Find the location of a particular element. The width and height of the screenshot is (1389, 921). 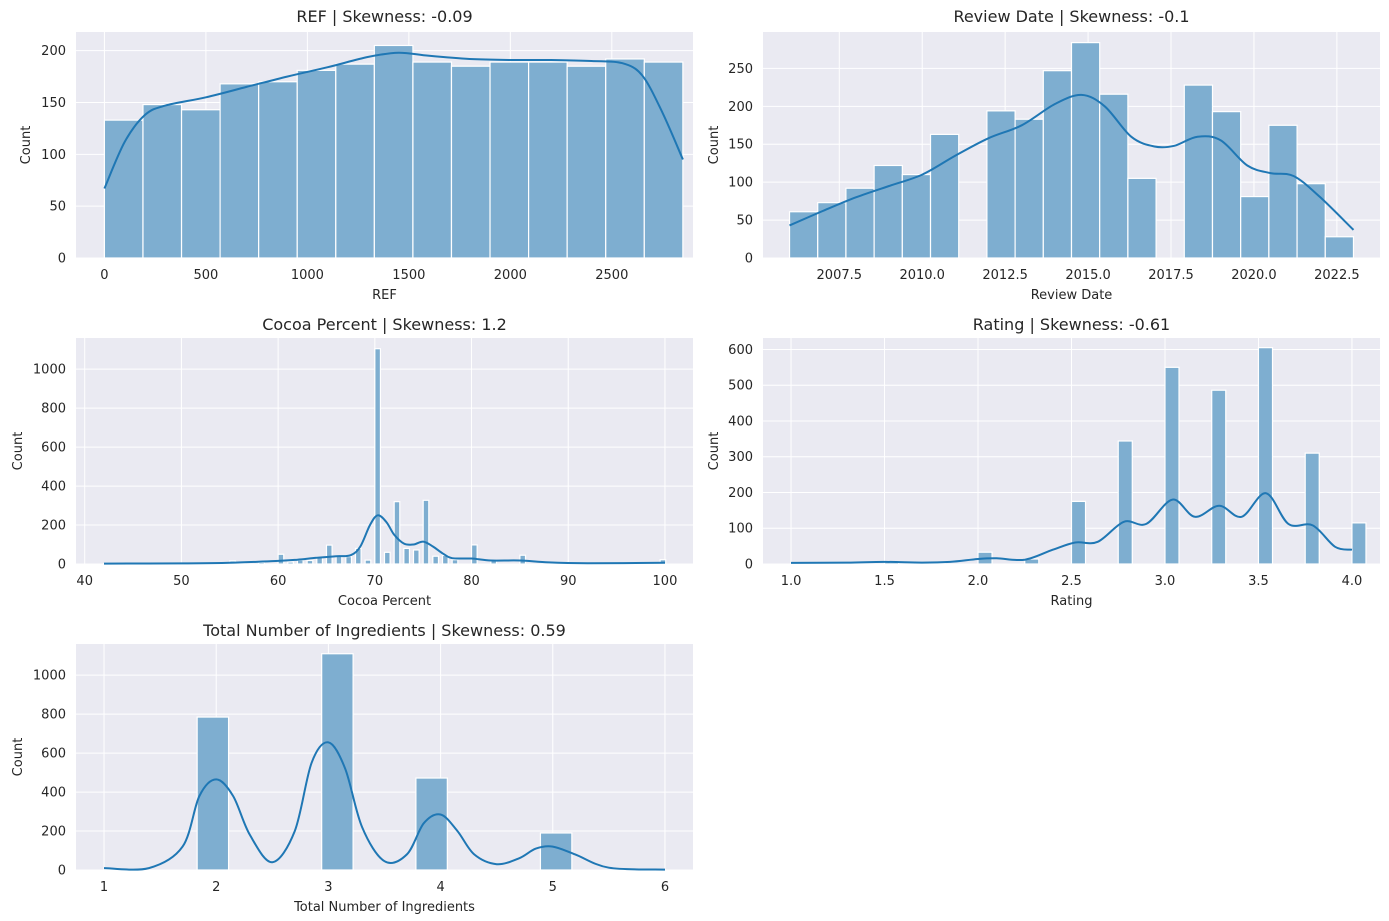

x-tick-label: 2022.5 is located at coordinates (1337, 275).